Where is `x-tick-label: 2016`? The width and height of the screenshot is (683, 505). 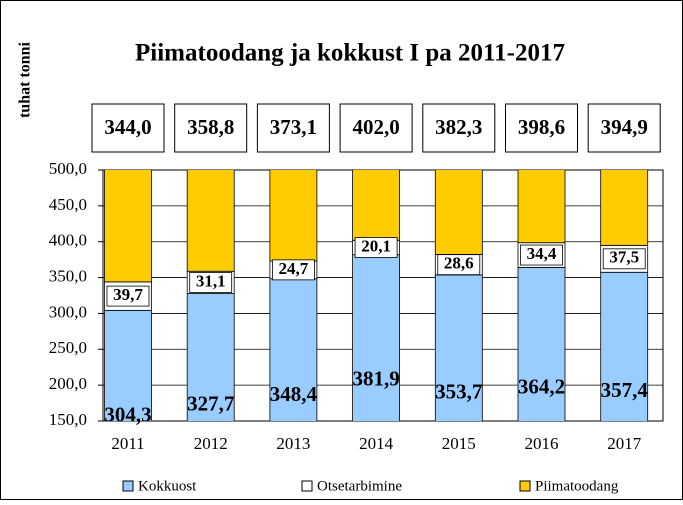
x-tick-label: 2016 is located at coordinates (542, 443).